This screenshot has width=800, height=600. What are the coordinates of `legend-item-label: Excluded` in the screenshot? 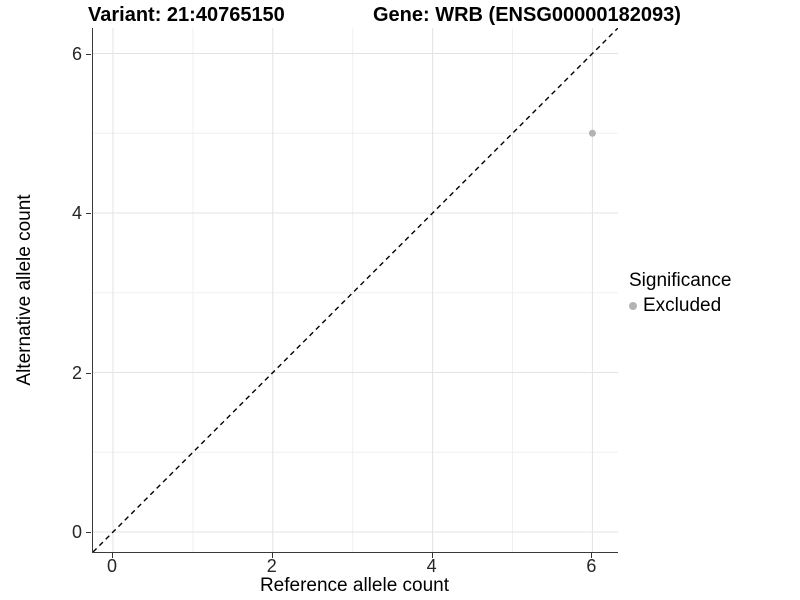 It's located at (682, 305).